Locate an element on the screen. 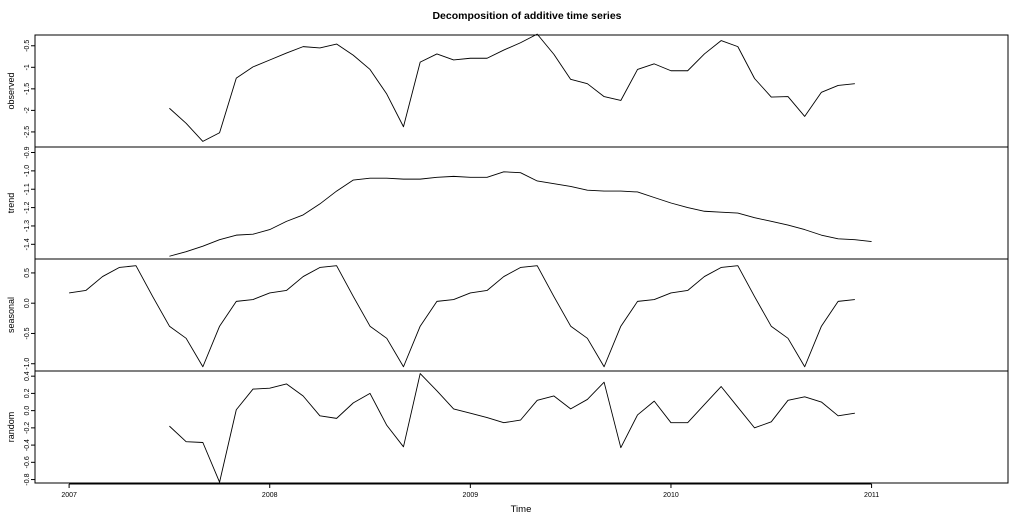  observed-y-tick-label: -2 is located at coordinates (27, 110).